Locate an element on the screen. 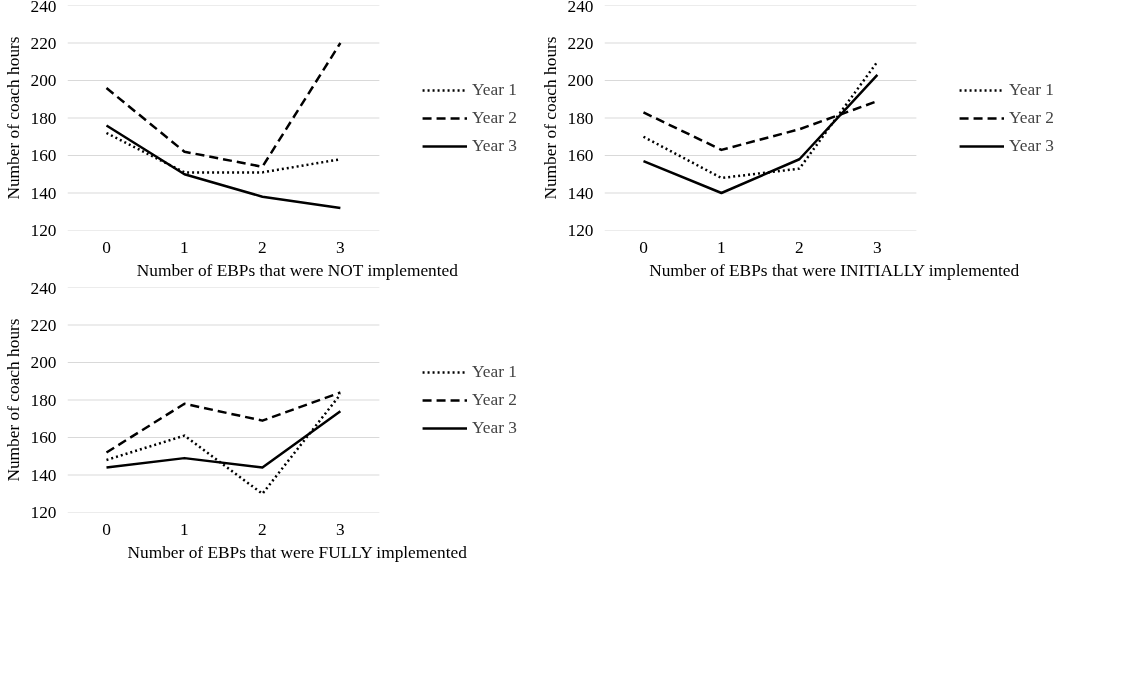 The height and width of the screenshot is (683, 1146). x-axis-title: Number of EBPs that were FULLY implemented is located at coordinates (297, 552).